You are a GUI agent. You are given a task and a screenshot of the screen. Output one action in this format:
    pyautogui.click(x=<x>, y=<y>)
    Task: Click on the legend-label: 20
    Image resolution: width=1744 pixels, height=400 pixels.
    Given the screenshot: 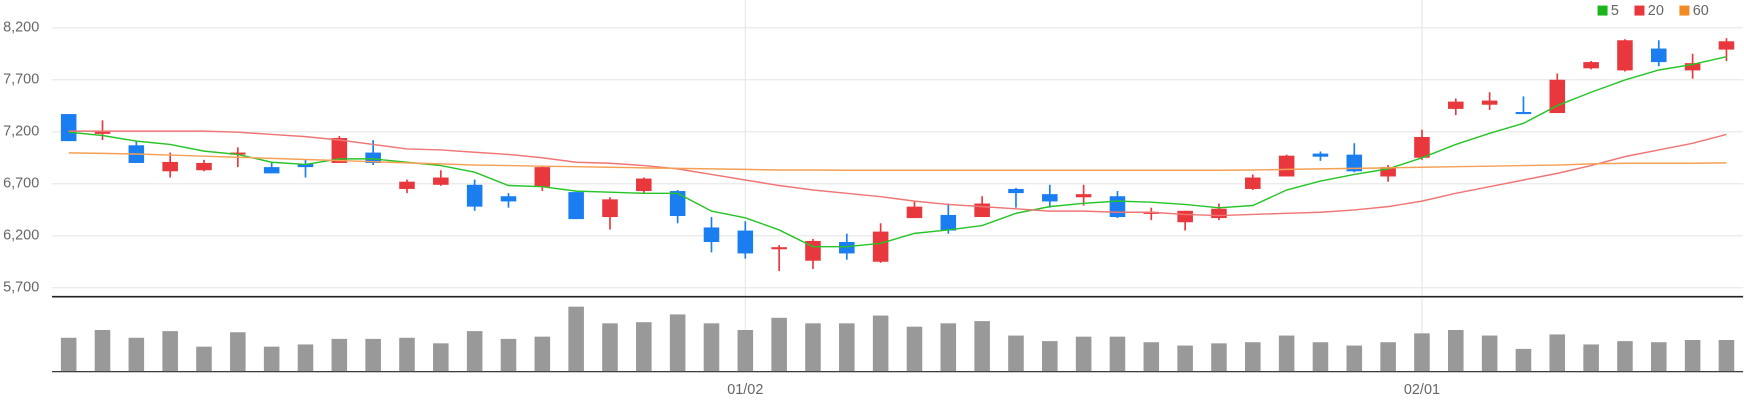 What is the action you would take?
    pyautogui.click(x=1656, y=11)
    